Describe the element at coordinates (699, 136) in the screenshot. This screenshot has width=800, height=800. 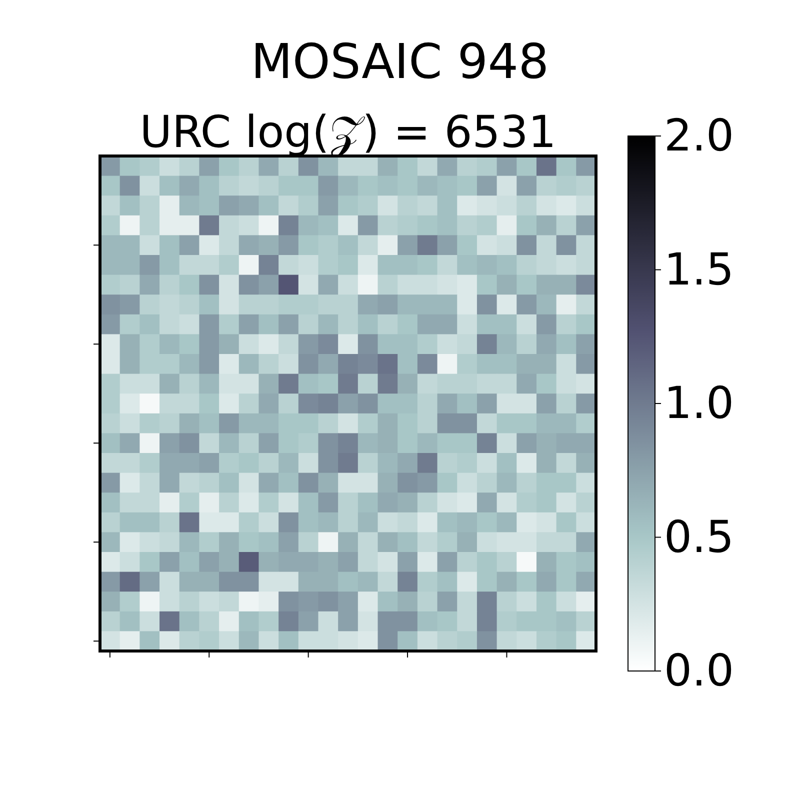
I see `color-bar-label: 2.0` at that location.